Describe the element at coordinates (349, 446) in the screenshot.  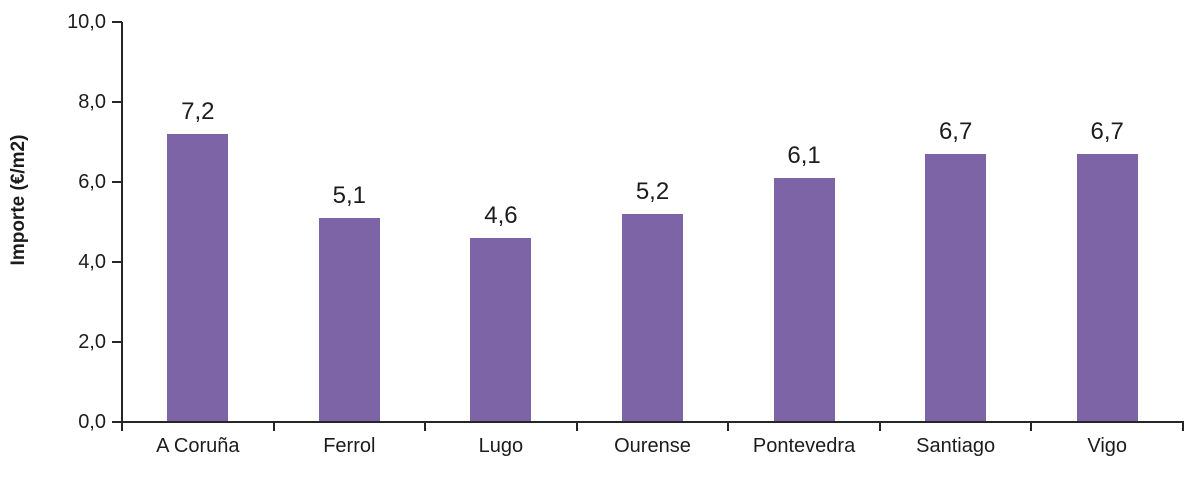
I see `x-axis-category-label: Ferrol` at that location.